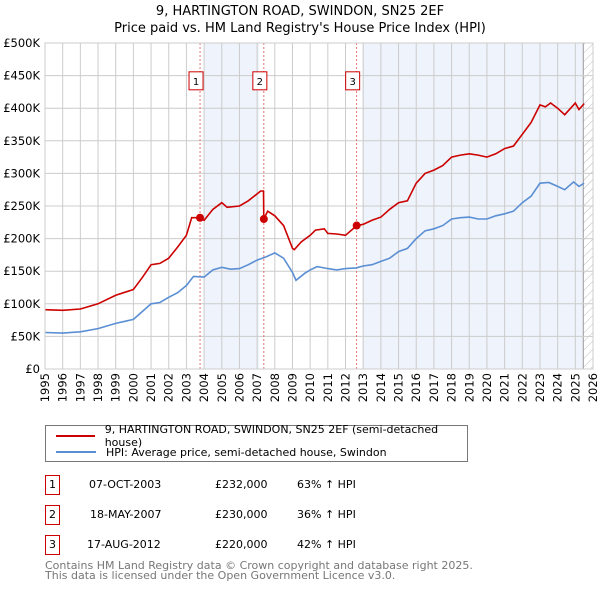  Describe the element at coordinates (124, 544) in the screenshot. I see `sale-date: 17-AUG-2012` at that location.